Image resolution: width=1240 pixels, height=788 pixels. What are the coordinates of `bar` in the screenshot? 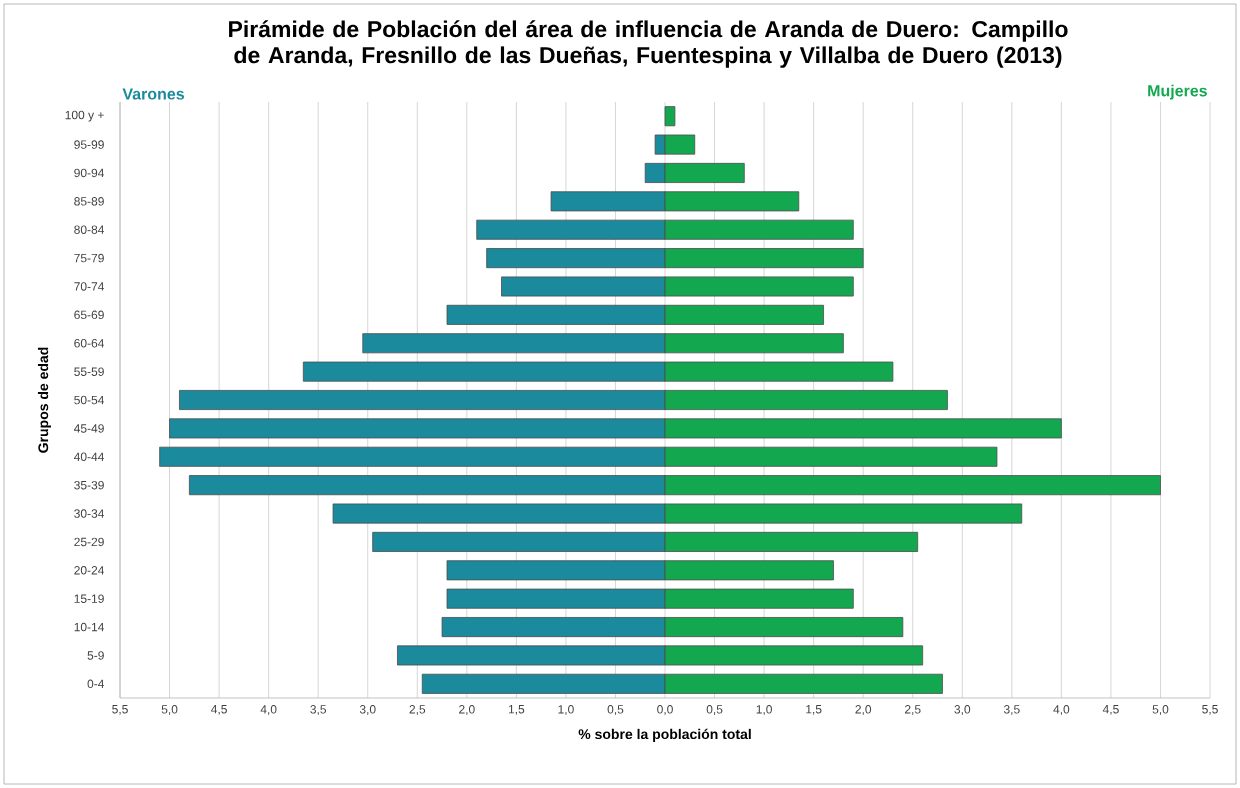 It's located at (670, 116).